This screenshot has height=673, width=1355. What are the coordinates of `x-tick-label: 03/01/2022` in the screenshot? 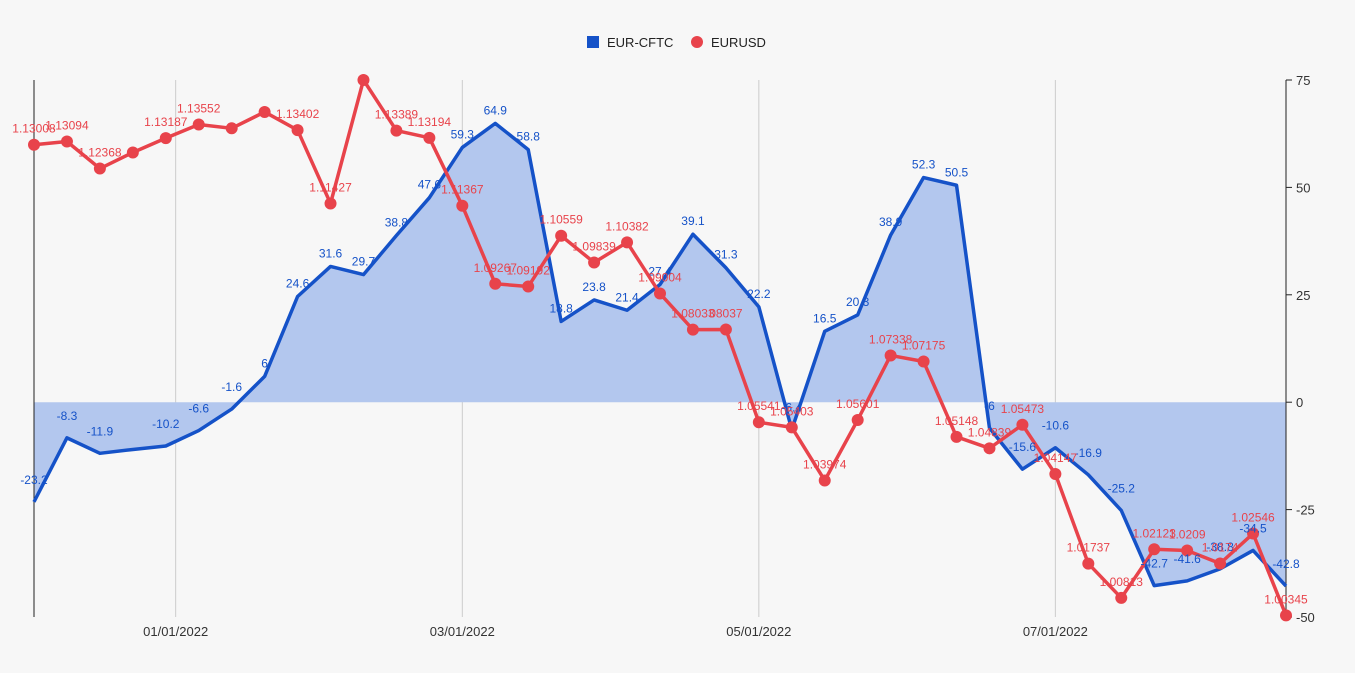 It's located at (462, 631).